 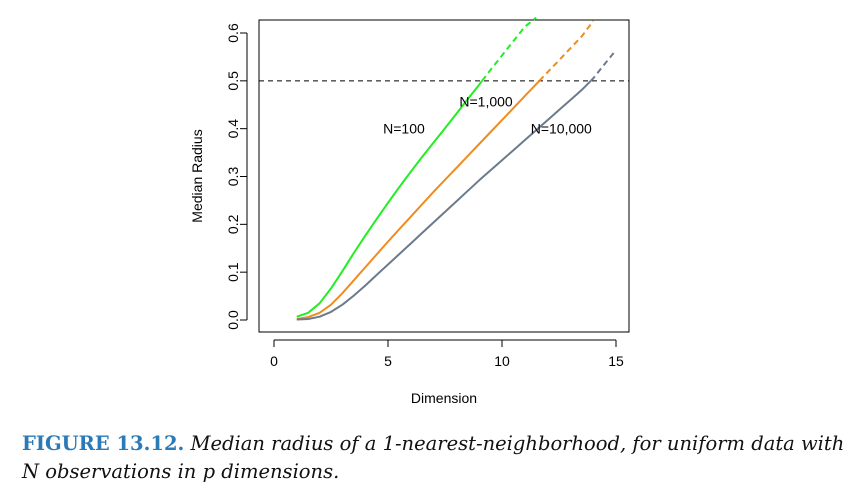 I want to click on series-annotation-0: N=100, so click(x=404, y=129).